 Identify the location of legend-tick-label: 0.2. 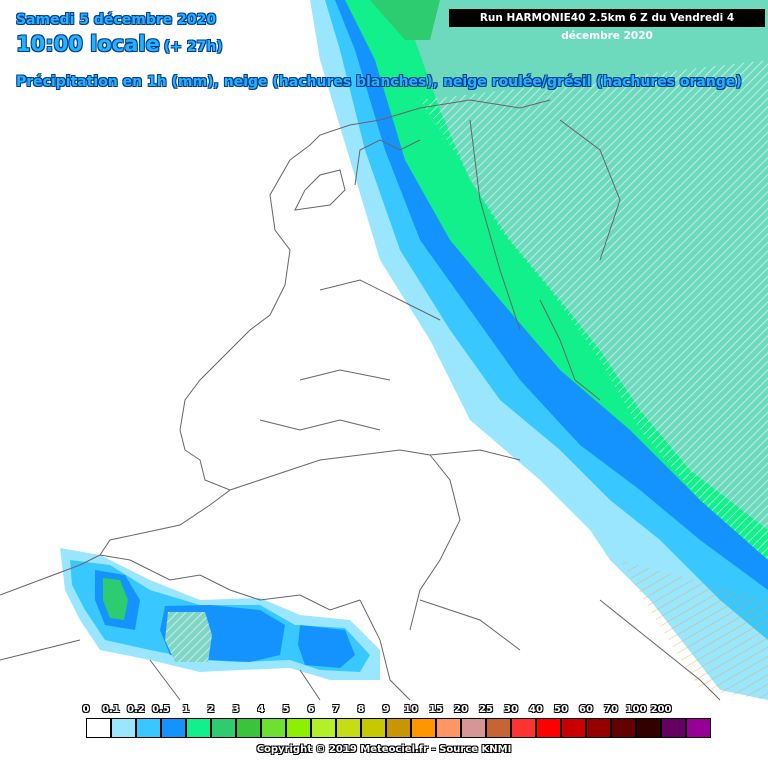
(136, 709).